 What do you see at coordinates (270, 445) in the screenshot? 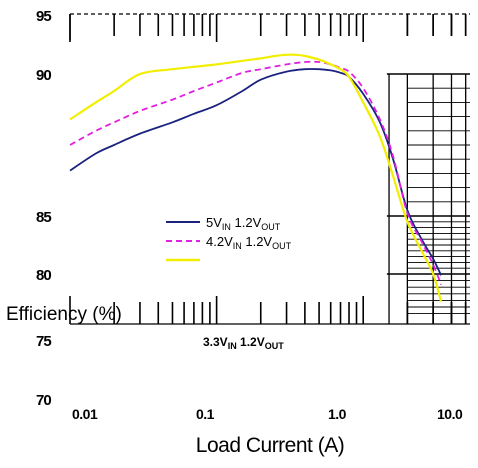
I see `x-axis-title: Load Current (A)` at bounding box center [270, 445].